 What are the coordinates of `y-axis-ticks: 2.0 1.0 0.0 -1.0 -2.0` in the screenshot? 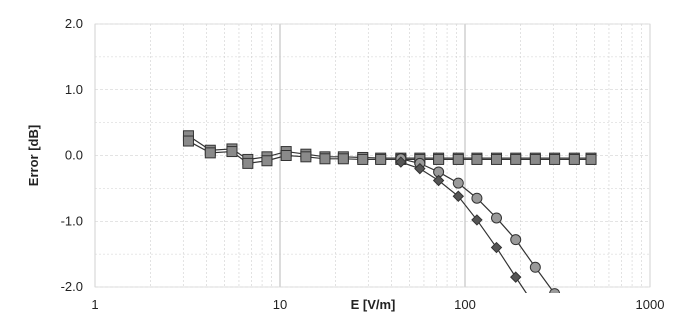 It's located at (72, 155).